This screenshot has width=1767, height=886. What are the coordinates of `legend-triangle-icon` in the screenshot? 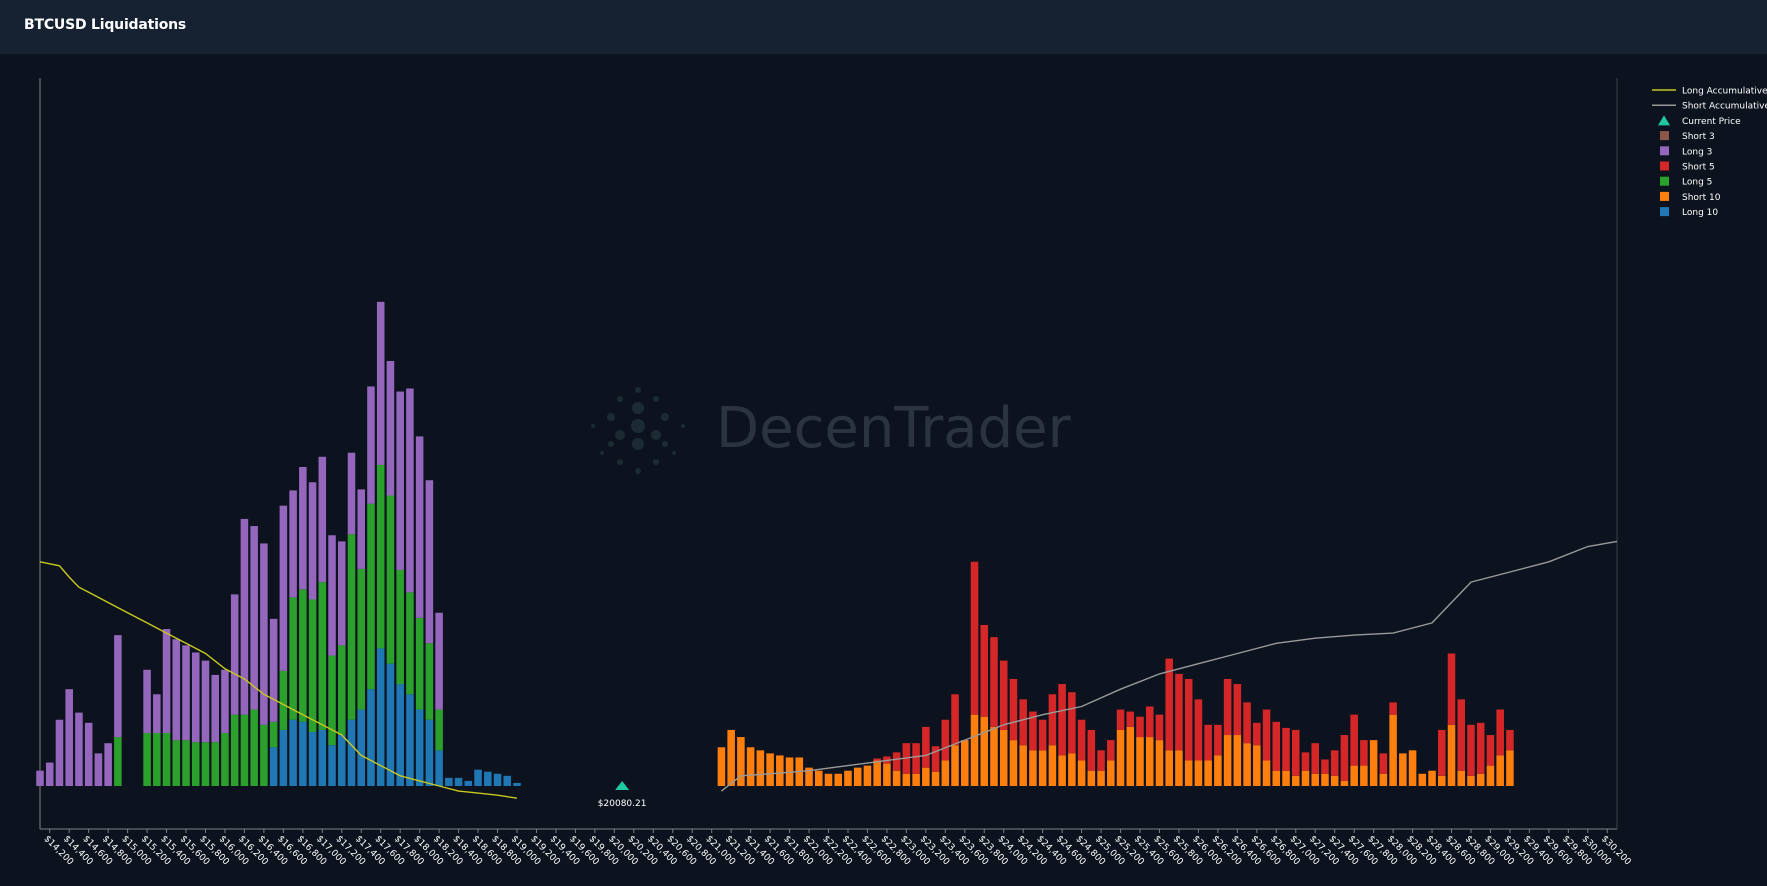 It's located at (1664, 120).